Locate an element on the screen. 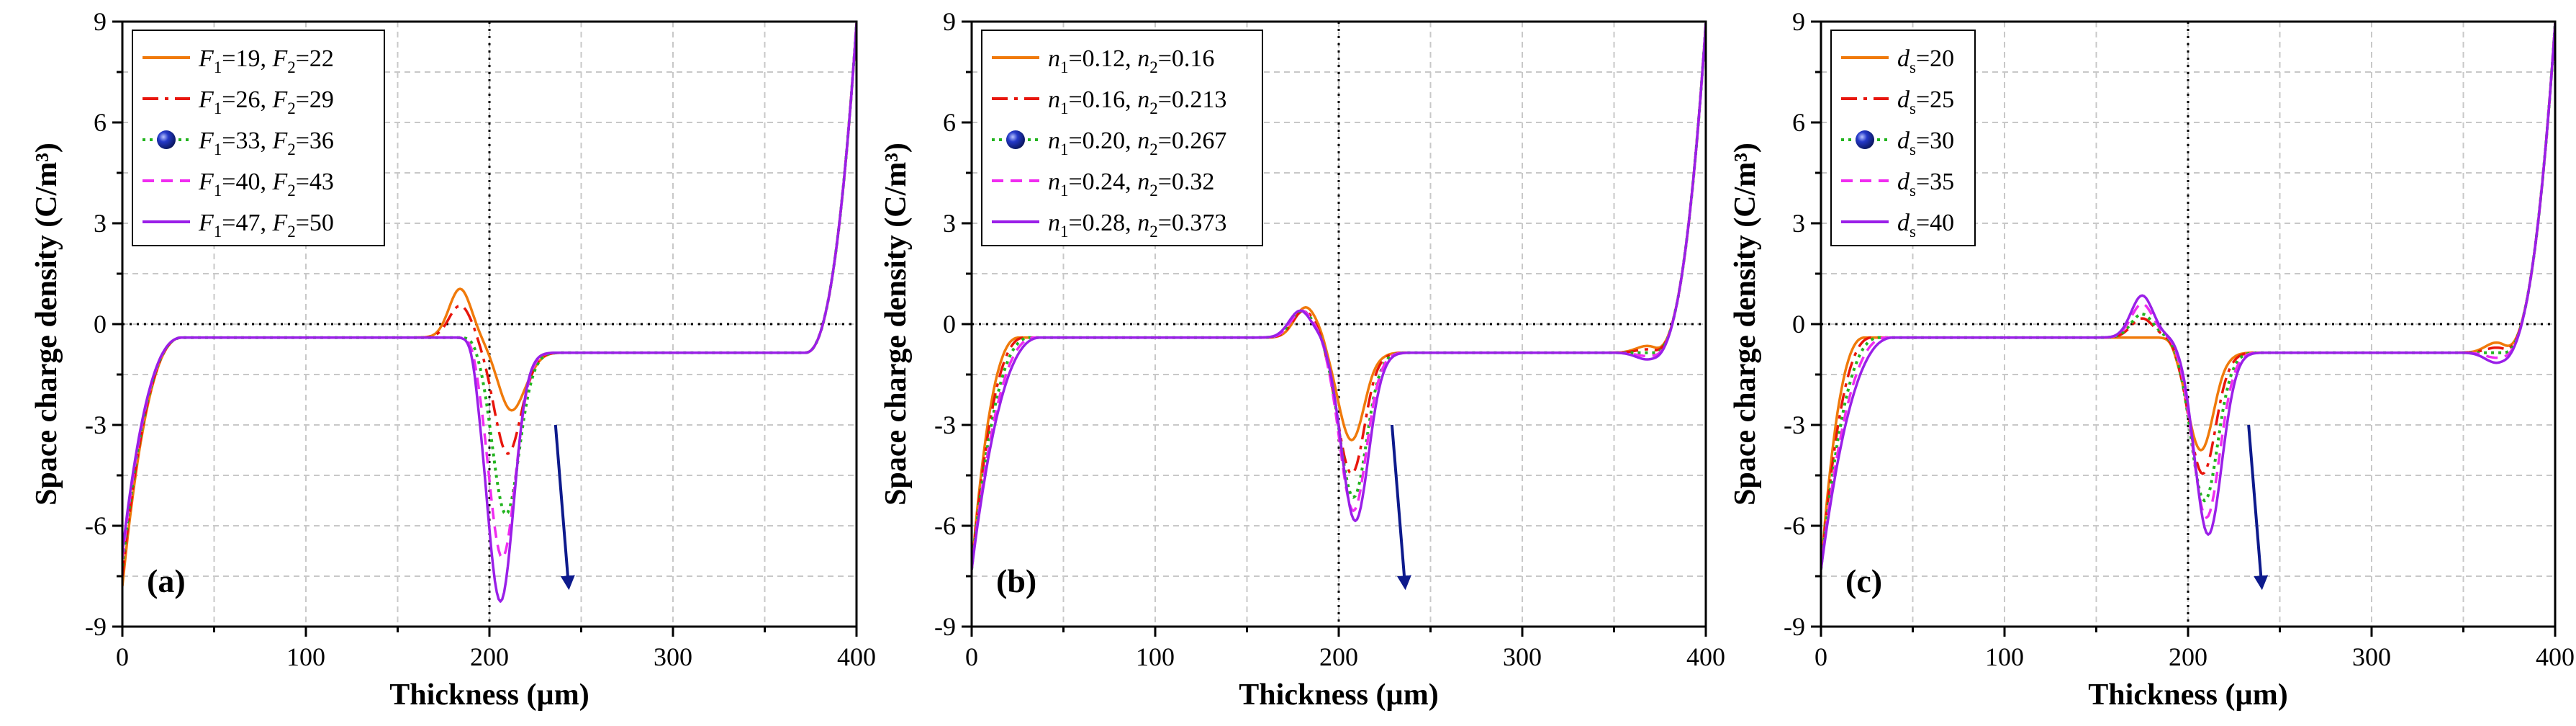  legend: ds=20 ds=25 ds=30 ds=35 ds=40 is located at coordinates (1903, 138).